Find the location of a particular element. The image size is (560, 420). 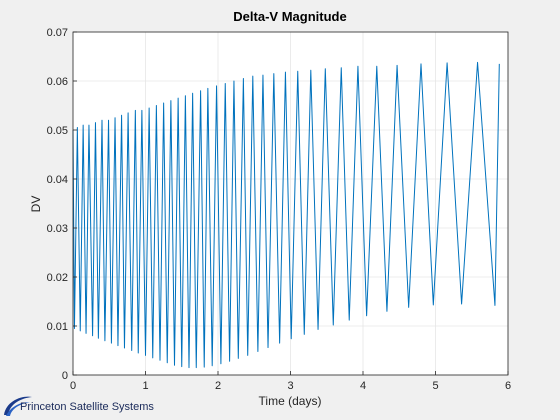

x-axis-label: Time (days) is located at coordinates (290, 401).